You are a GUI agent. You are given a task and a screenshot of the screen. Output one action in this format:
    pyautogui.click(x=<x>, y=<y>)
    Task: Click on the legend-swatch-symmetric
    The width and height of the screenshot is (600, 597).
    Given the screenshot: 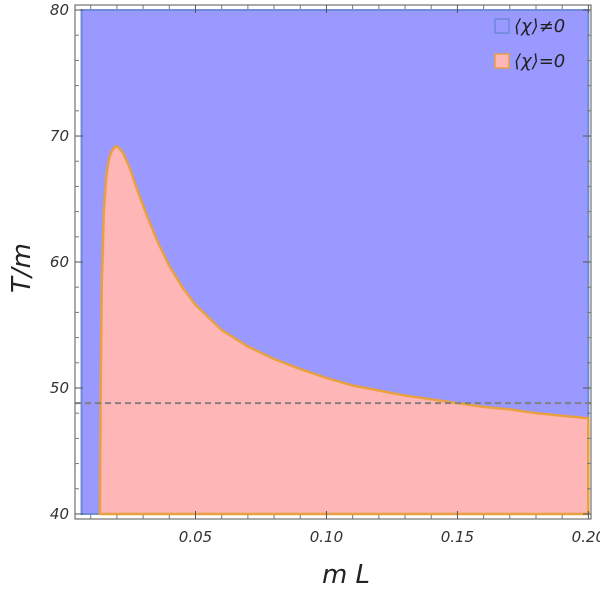 What is the action you would take?
    pyautogui.click(x=502, y=61)
    